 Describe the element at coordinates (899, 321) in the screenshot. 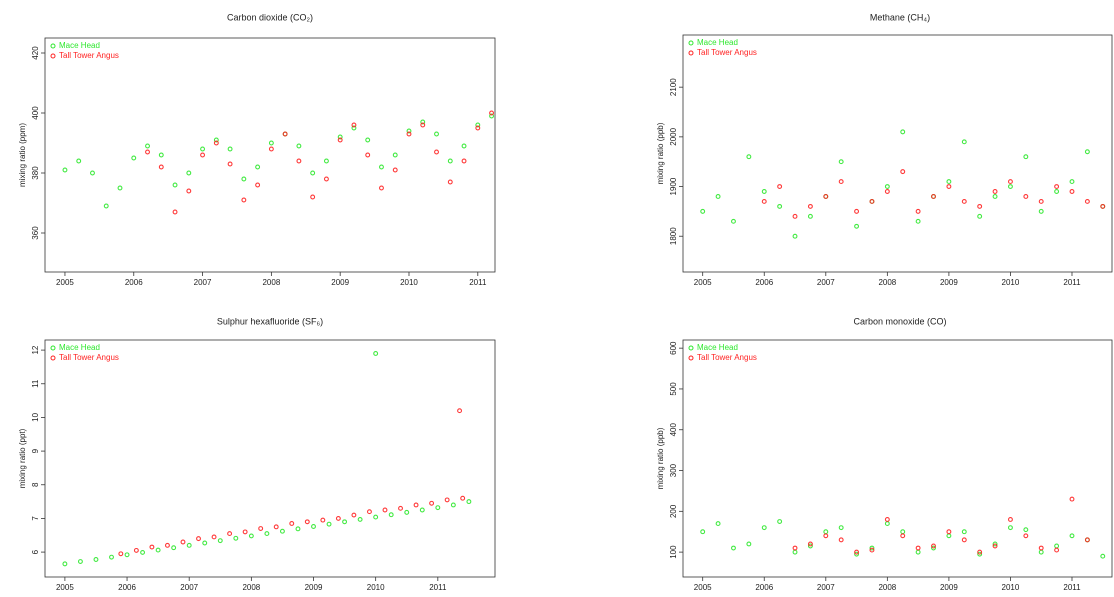

I see `panel-title: Carbon monoxide (CO)` at that location.